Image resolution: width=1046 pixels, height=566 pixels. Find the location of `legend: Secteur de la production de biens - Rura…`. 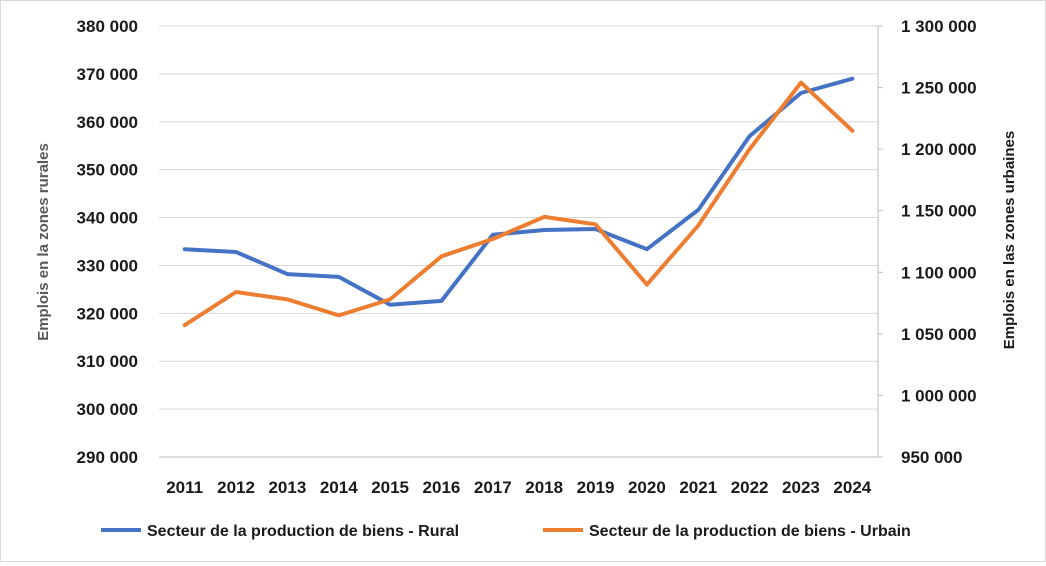

legend: Secteur de la production de biens - Rura… is located at coordinates (506, 531).